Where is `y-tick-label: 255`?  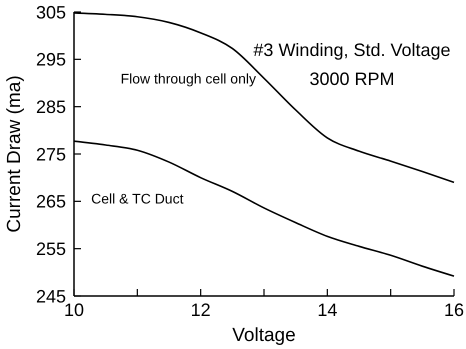 y-tick-label: 255 is located at coordinates (51, 248).